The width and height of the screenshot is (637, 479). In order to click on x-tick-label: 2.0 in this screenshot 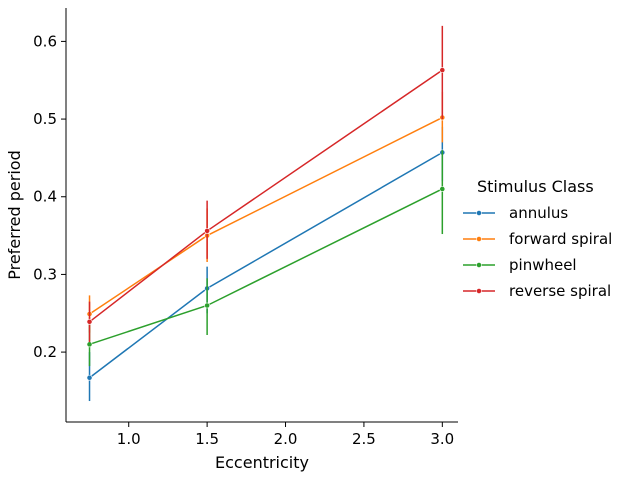, I will do `click(286, 439)`.